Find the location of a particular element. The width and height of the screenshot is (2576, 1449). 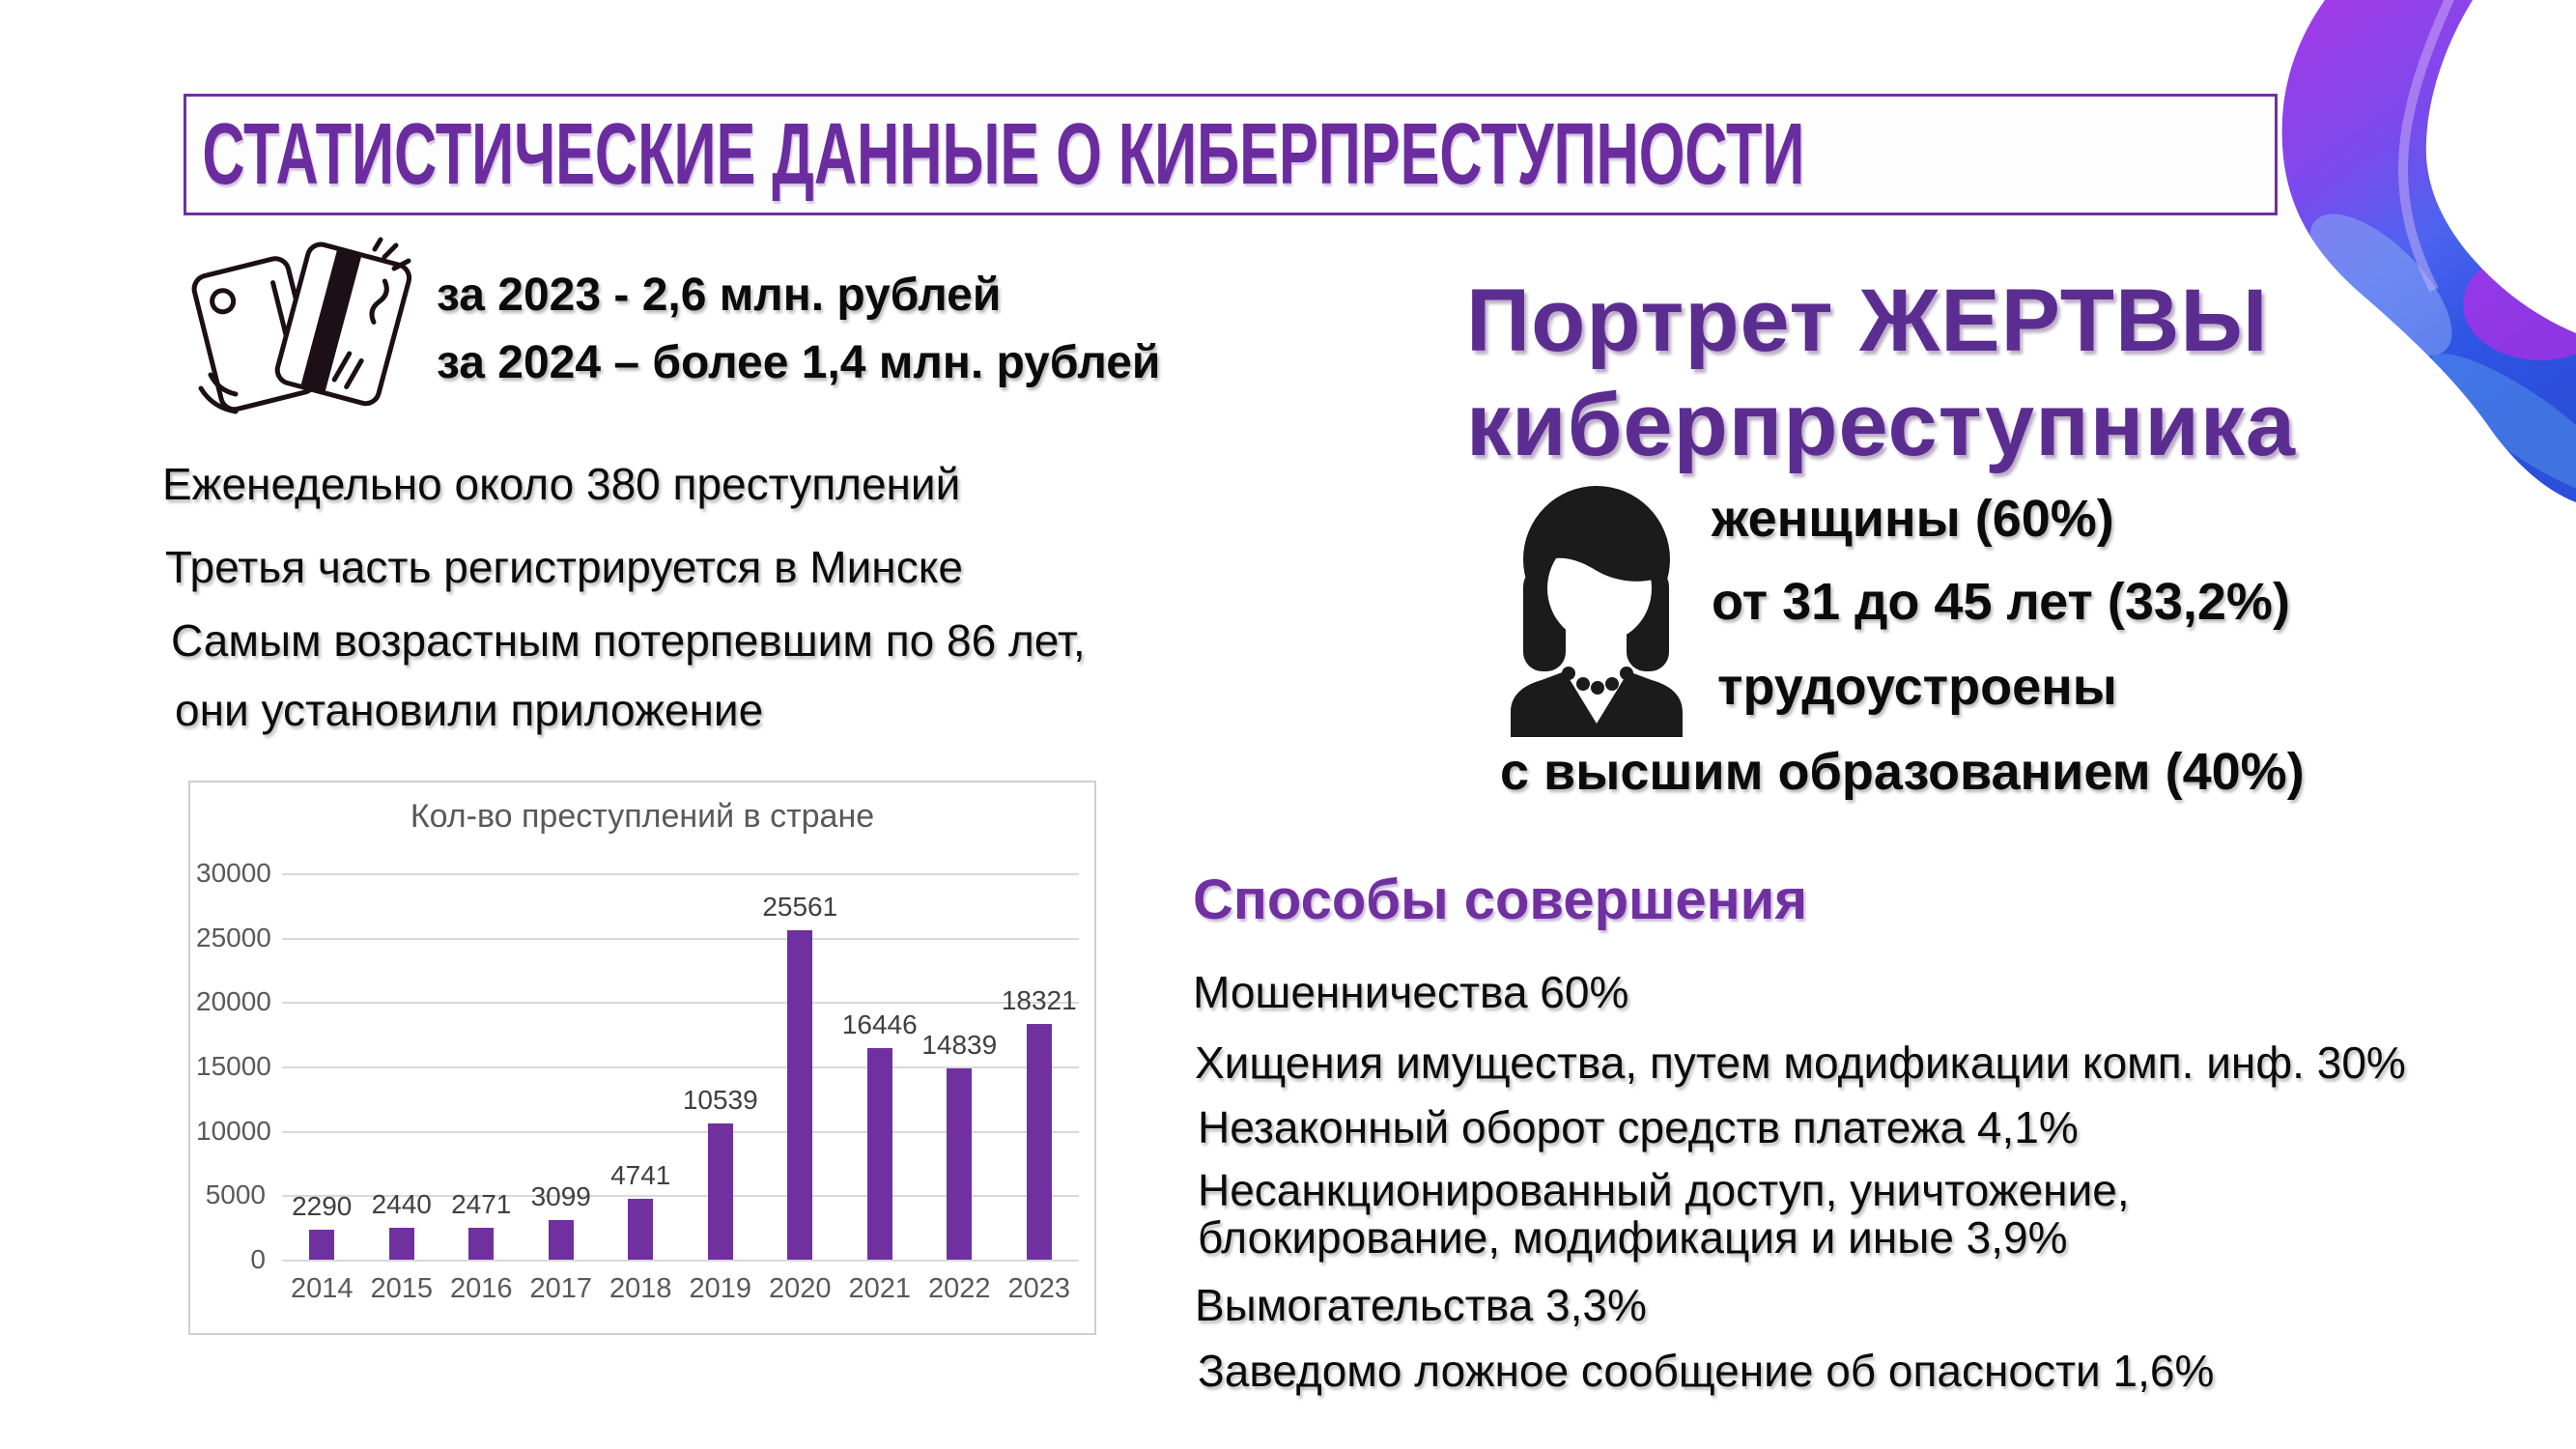

y-axis-tick-label: 5000 is located at coordinates (235, 1194).